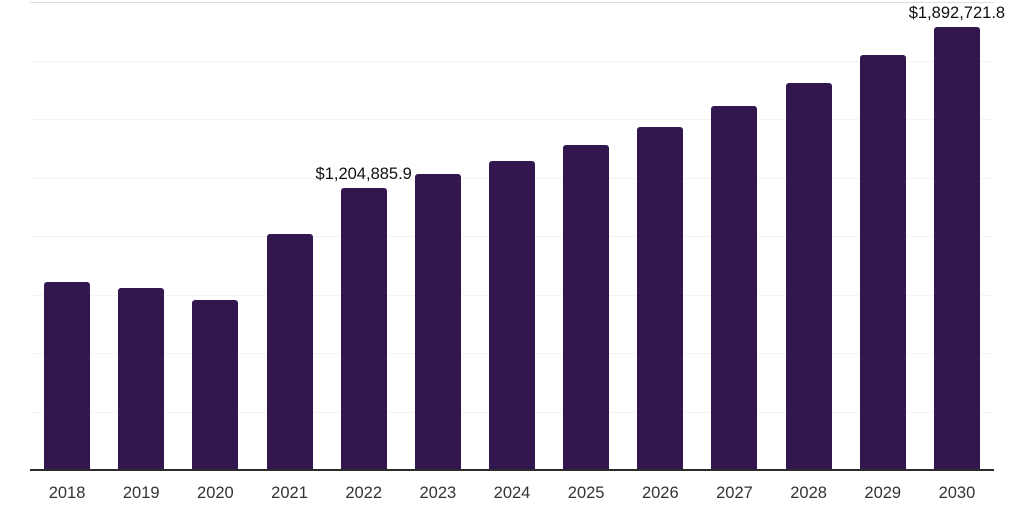 The image size is (1024, 512). What do you see at coordinates (586, 493) in the screenshot?
I see `x-tick-label-2025: 2025` at bounding box center [586, 493].